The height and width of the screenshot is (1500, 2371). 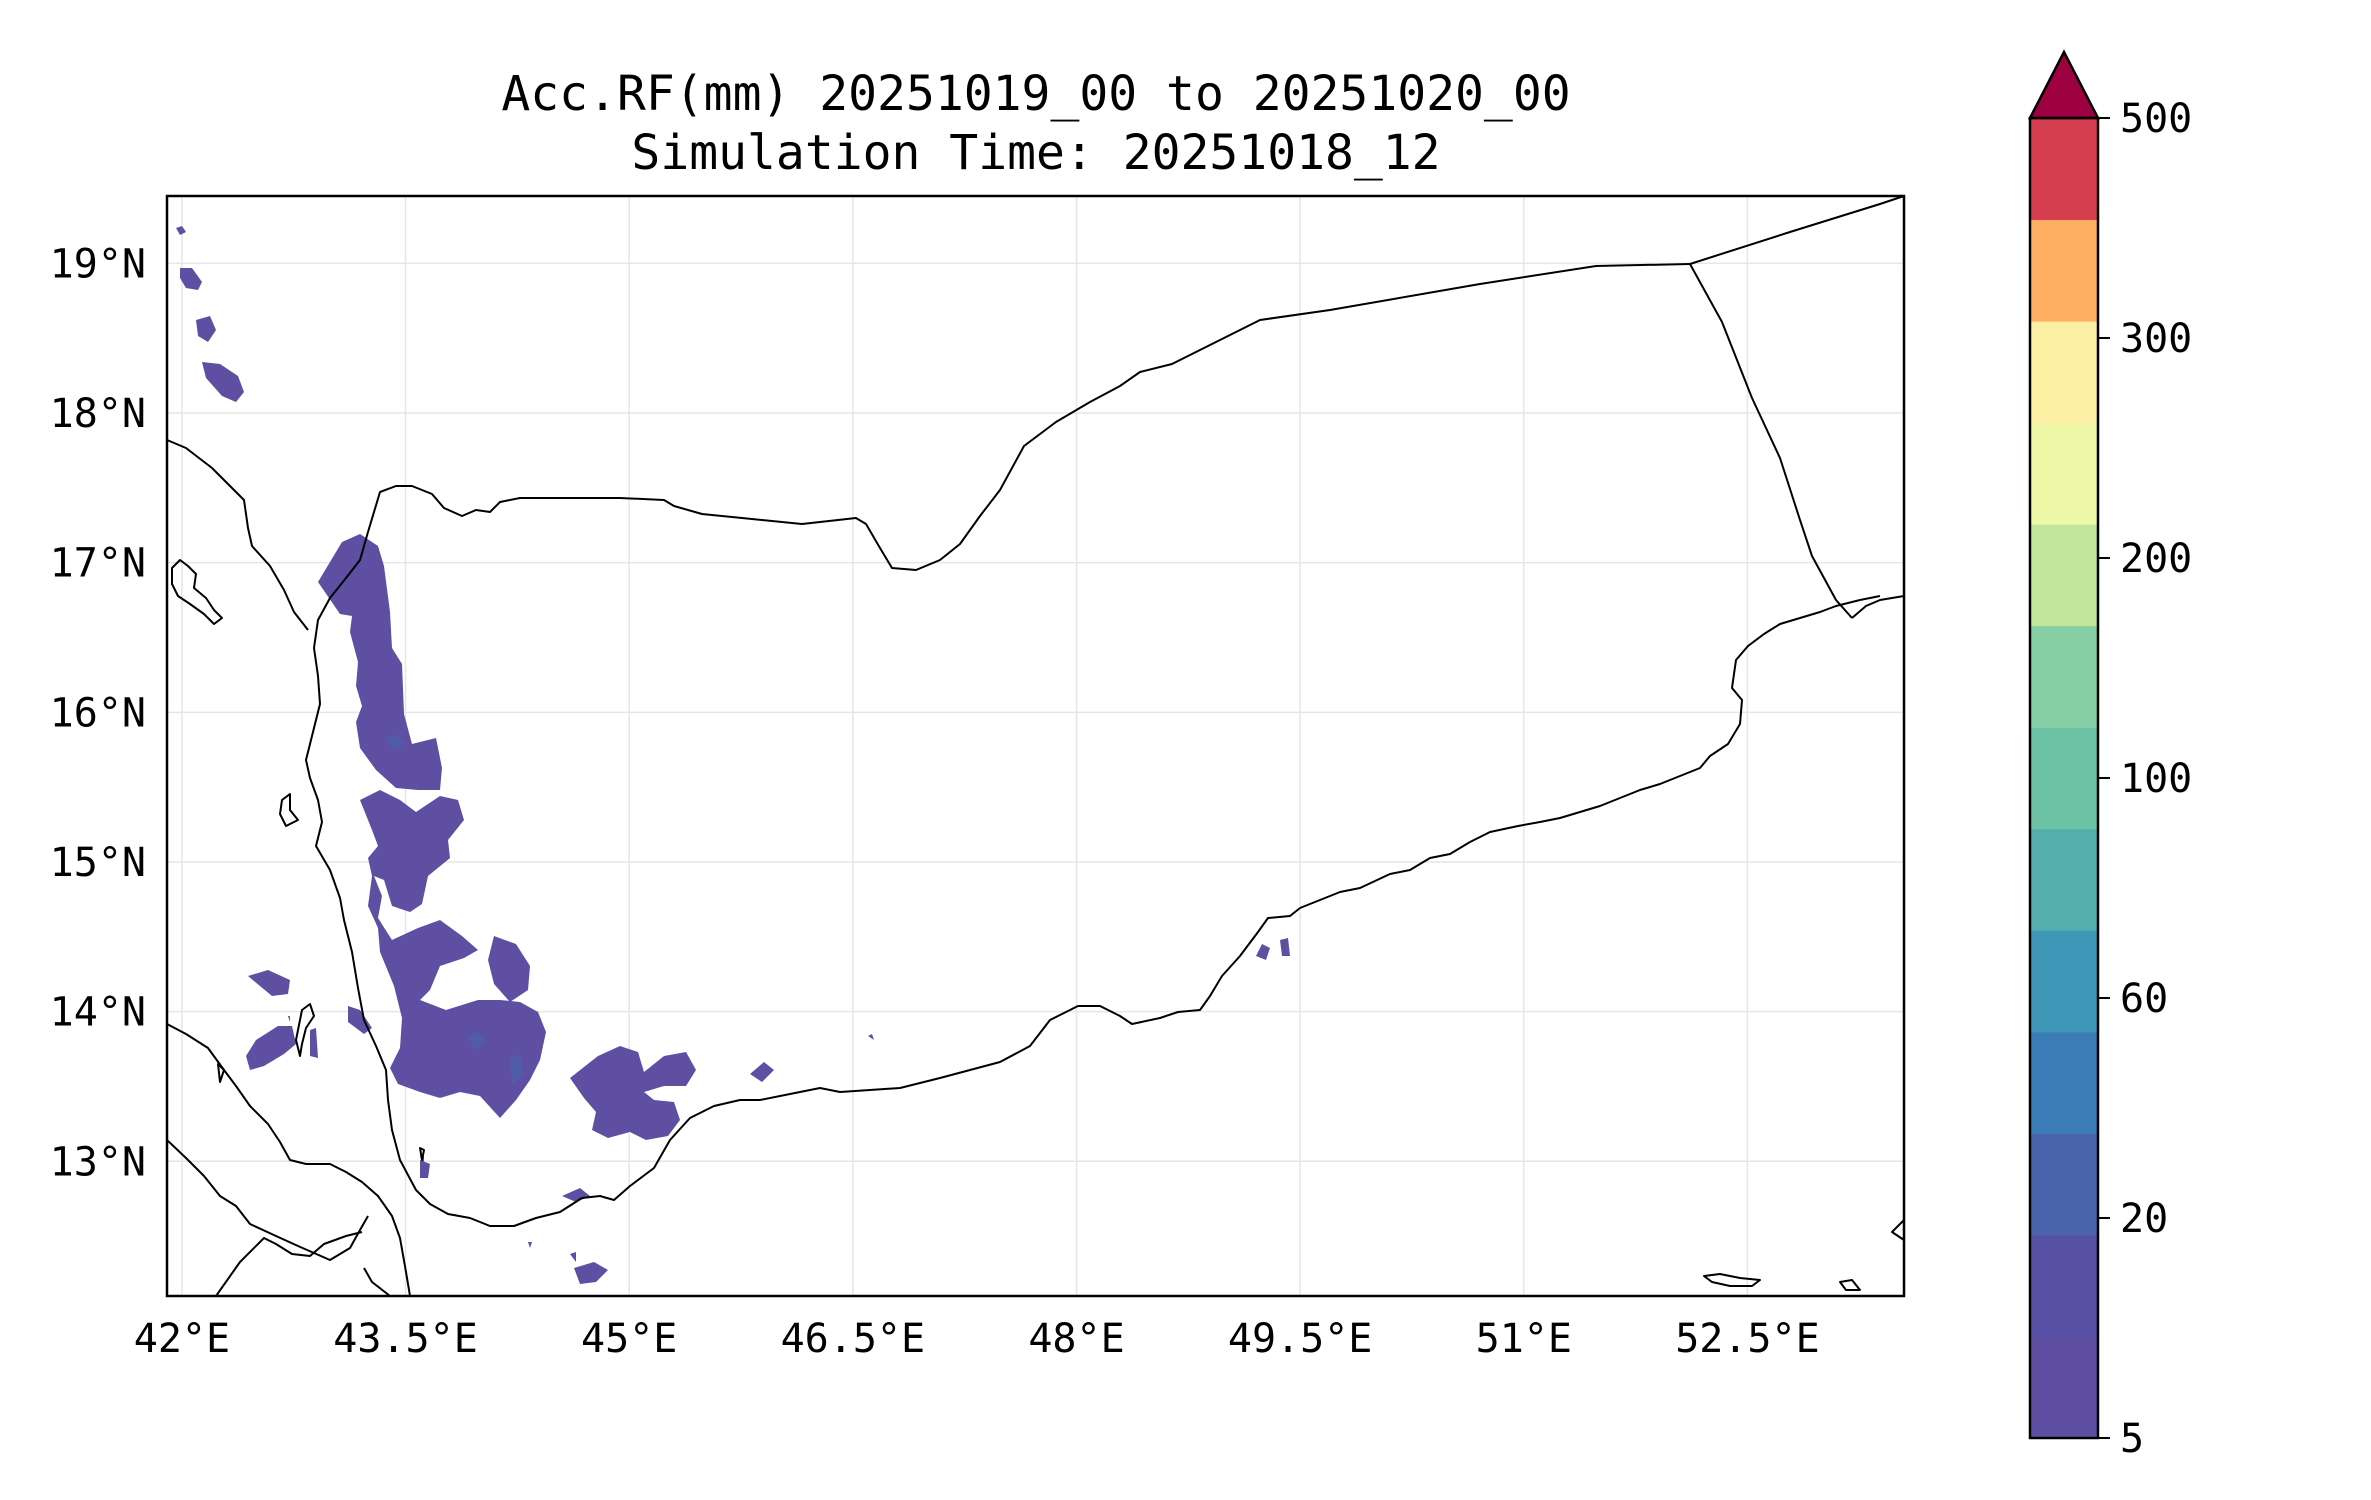 What do you see at coordinates (1771, 441) in the screenshot?
I see `yemen-oman-border` at bounding box center [1771, 441].